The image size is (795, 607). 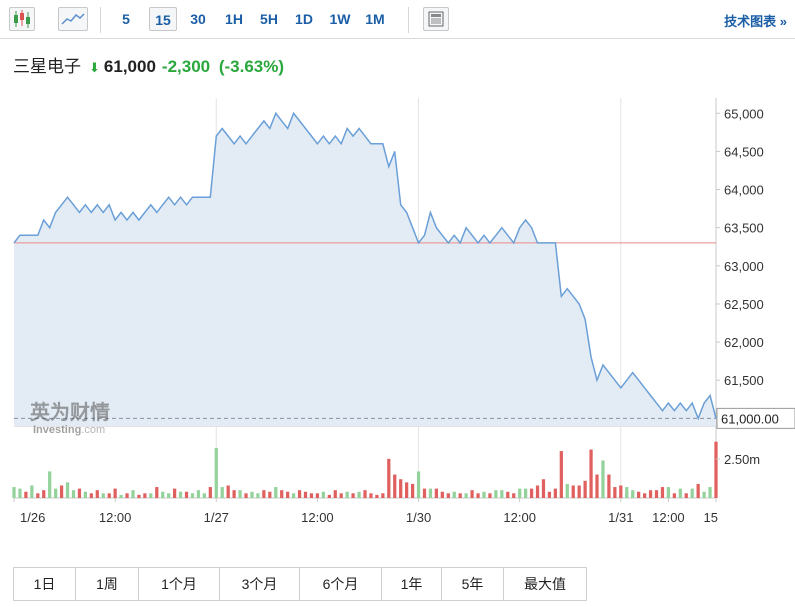 I want to click on interval-5h-button: 5H, so click(x=269, y=19).